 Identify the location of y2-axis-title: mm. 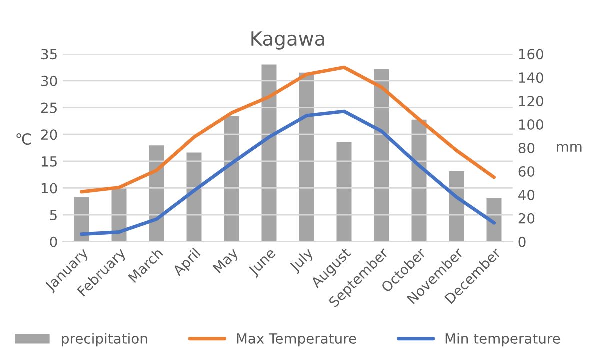
(569, 148).